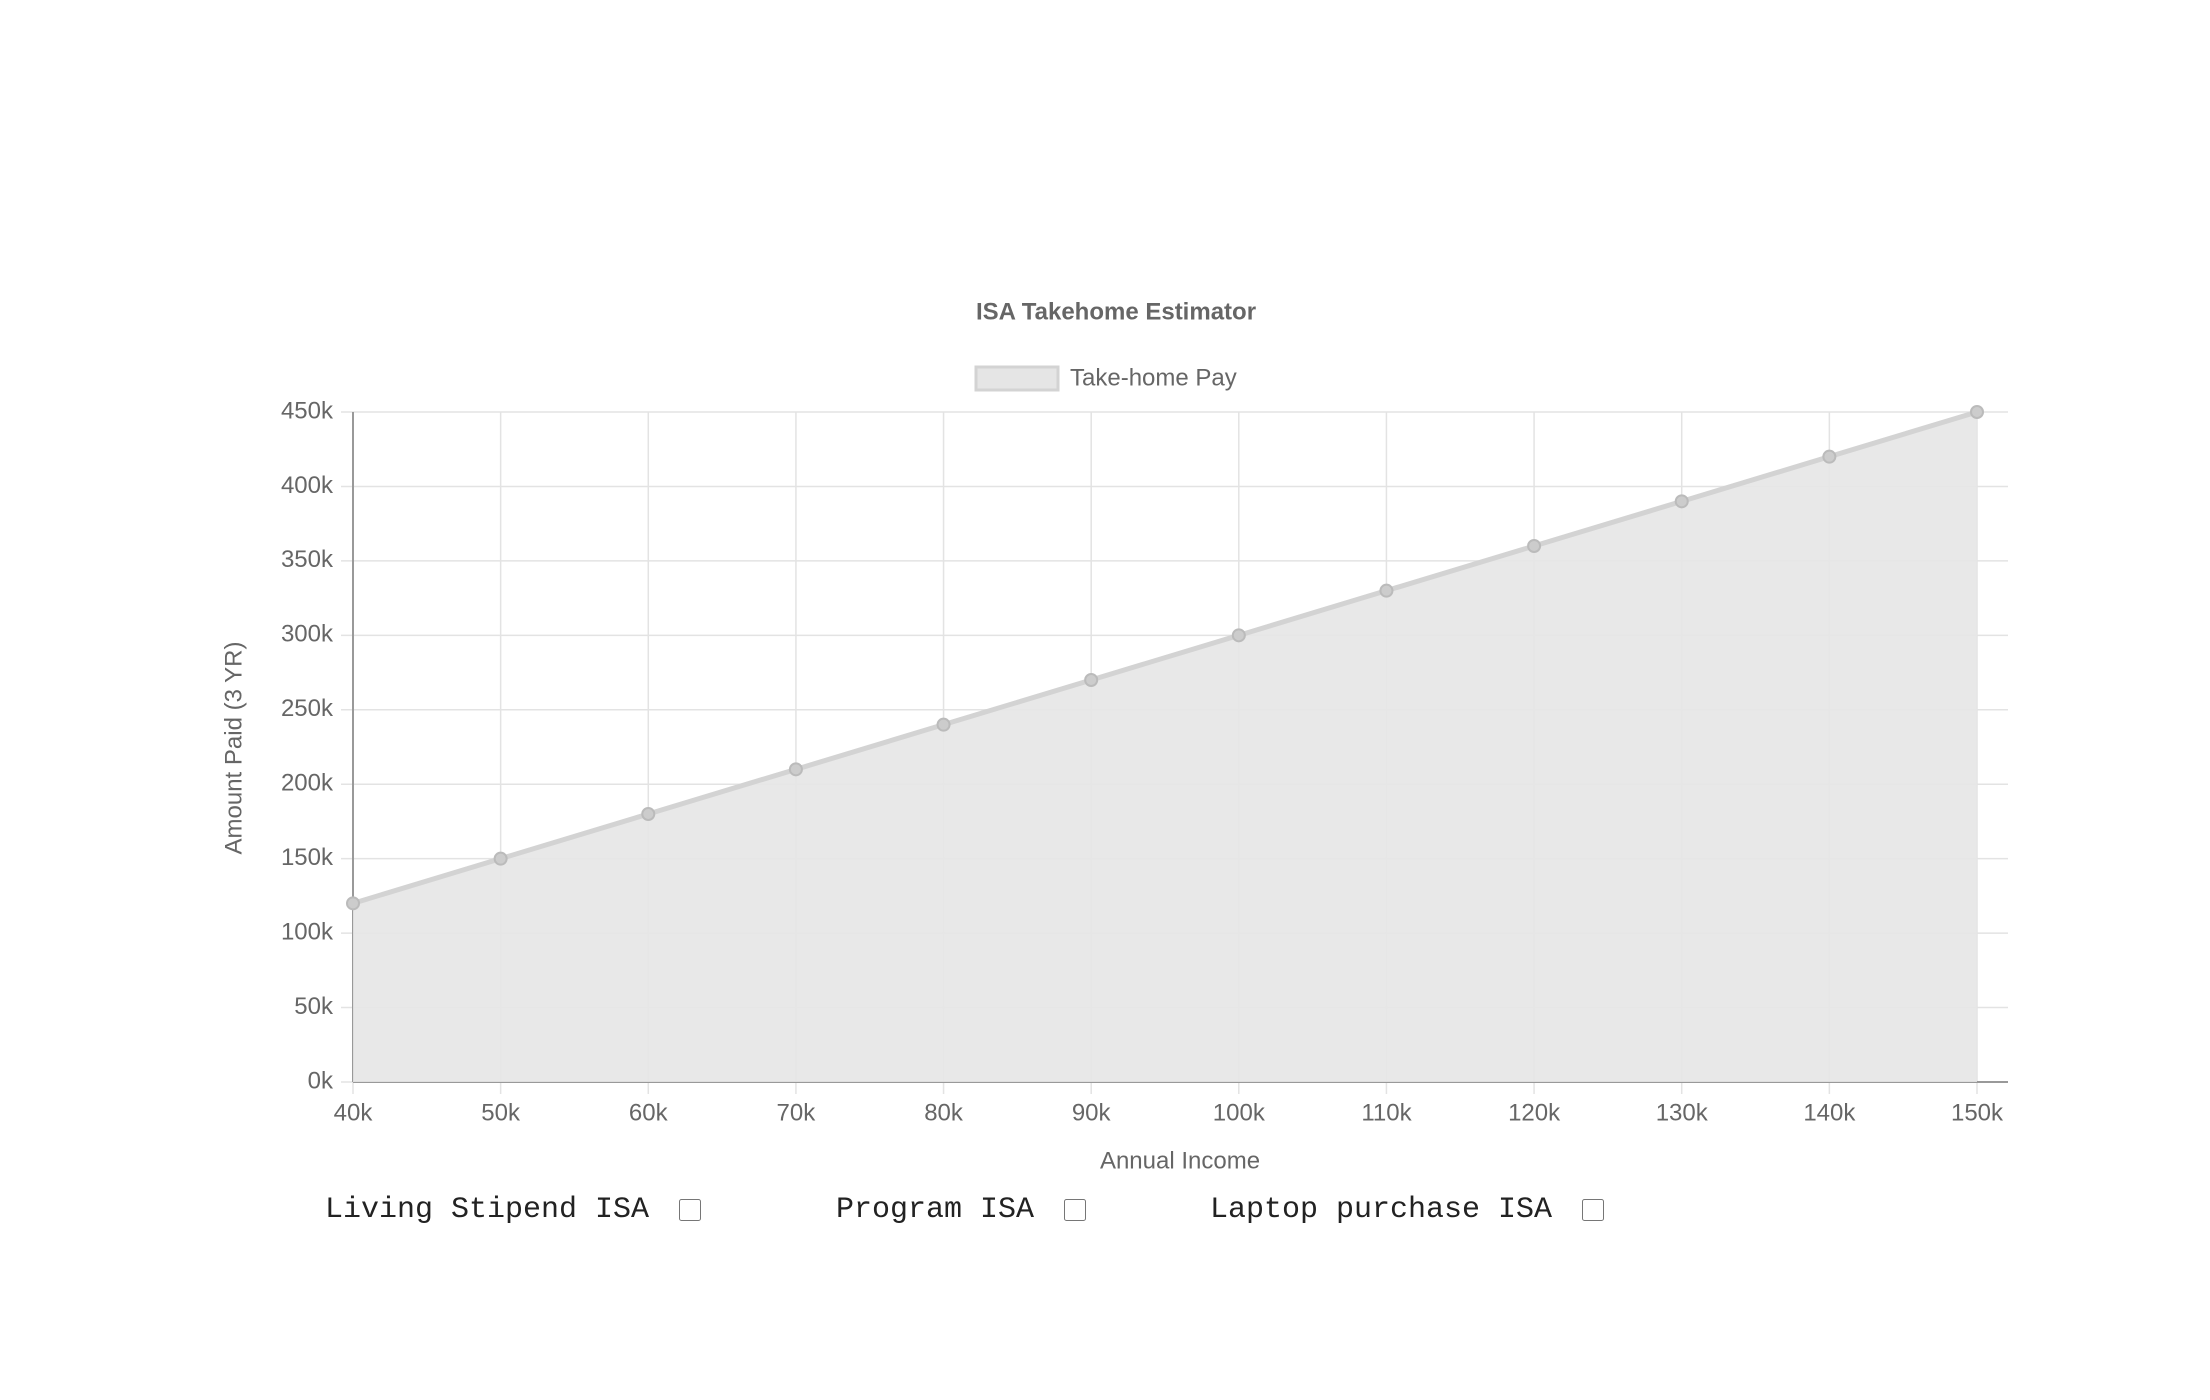  Describe the element at coordinates (487, 1210) in the screenshot. I see `control-label: Living Stipend ISA` at that location.